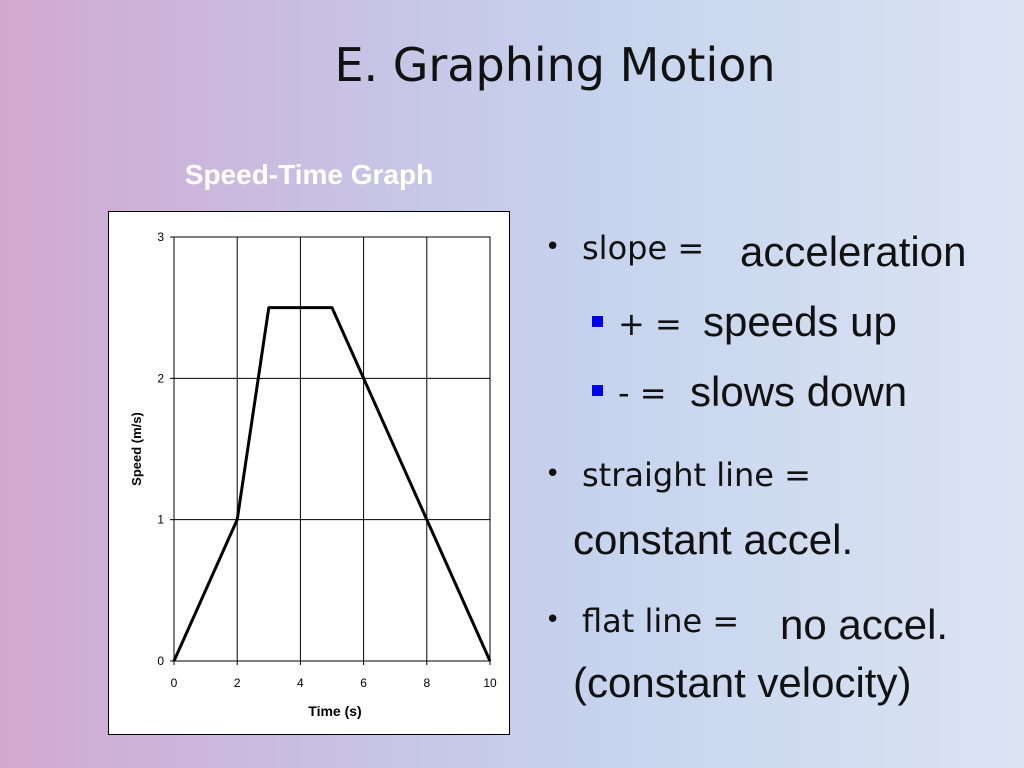 The width and height of the screenshot is (1024, 768). What do you see at coordinates (799, 391) in the screenshot?
I see `bullet-minus-value: slows down` at bounding box center [799, 391].